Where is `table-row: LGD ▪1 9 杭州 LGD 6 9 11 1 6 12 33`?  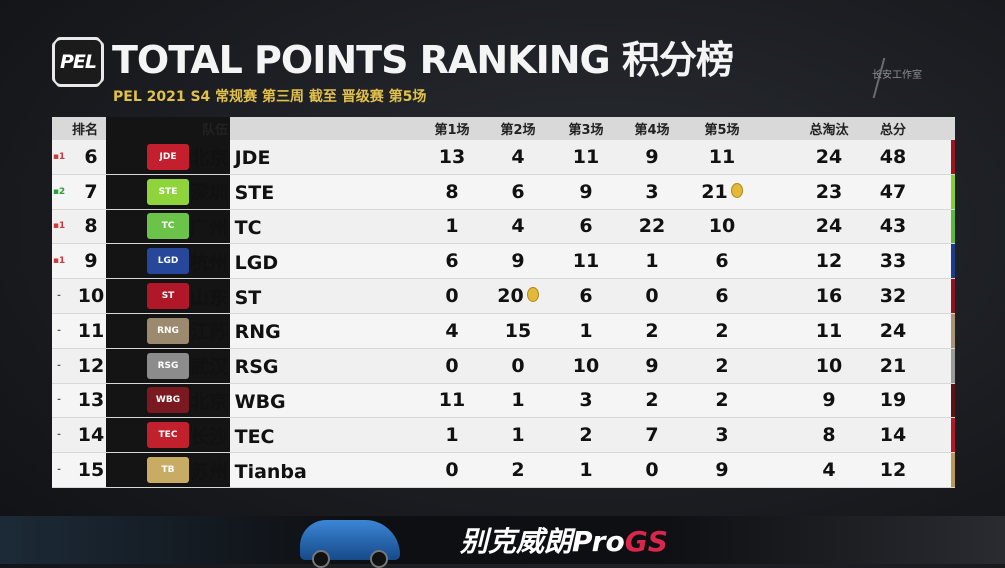 table-row: LGD ▪1 9 杭州 LGD 6 9 11 1 6 12 33 is located at coordinates (503, 262).